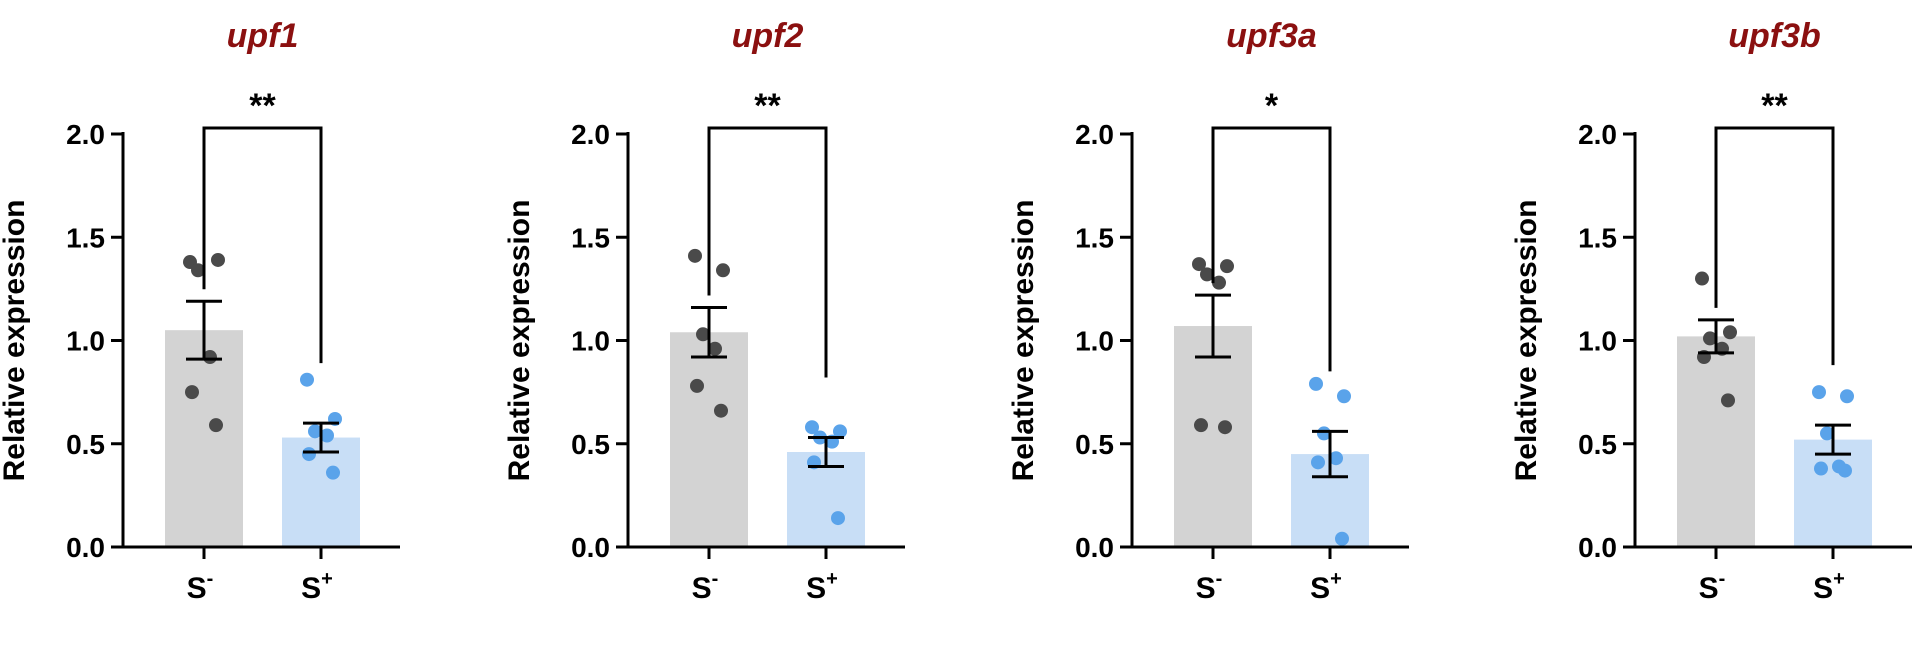 This screenshot has width=1920, height=645. Describe the element at coordinates (1272, 106) in the screenshot. I see `significance-label: *` at that location.